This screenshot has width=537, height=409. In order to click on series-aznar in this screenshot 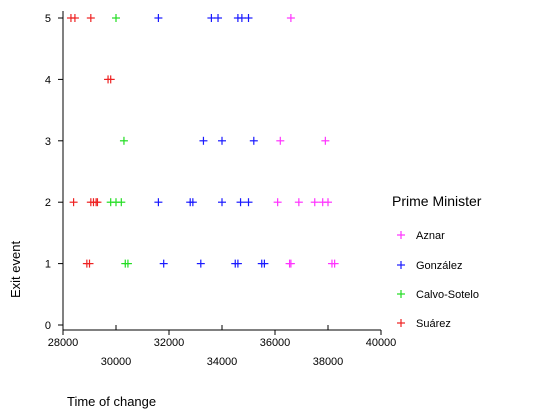, I will do `click(306, 141)`.